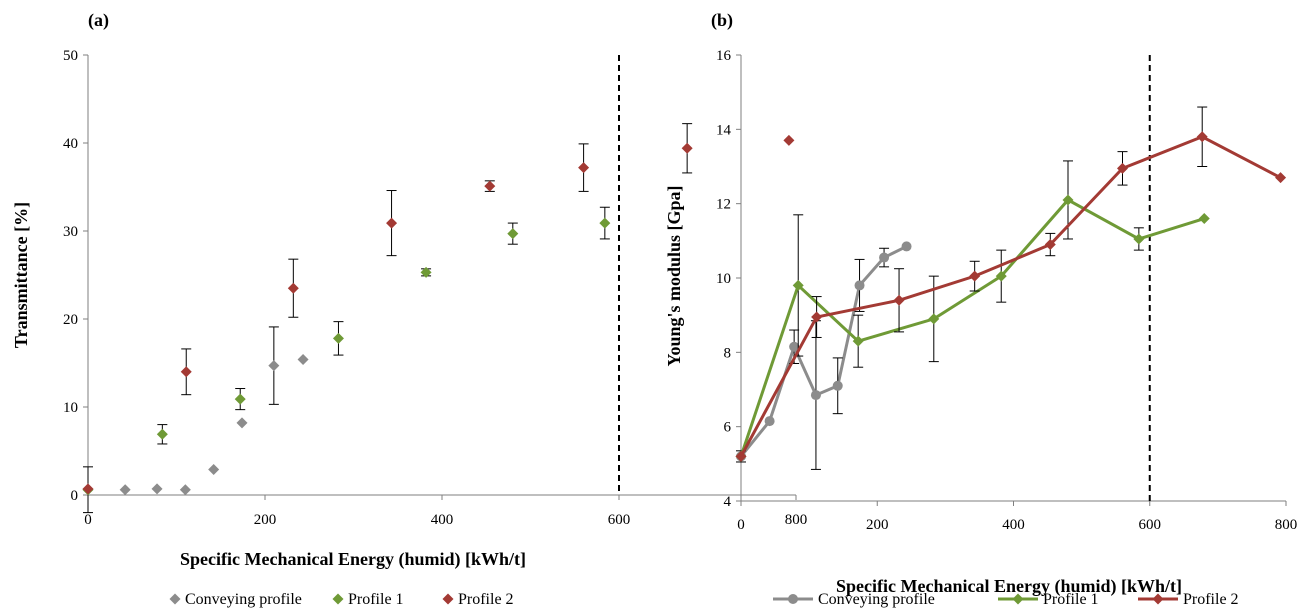  I want to click on y-tick-label: 50, so click(70, 56).